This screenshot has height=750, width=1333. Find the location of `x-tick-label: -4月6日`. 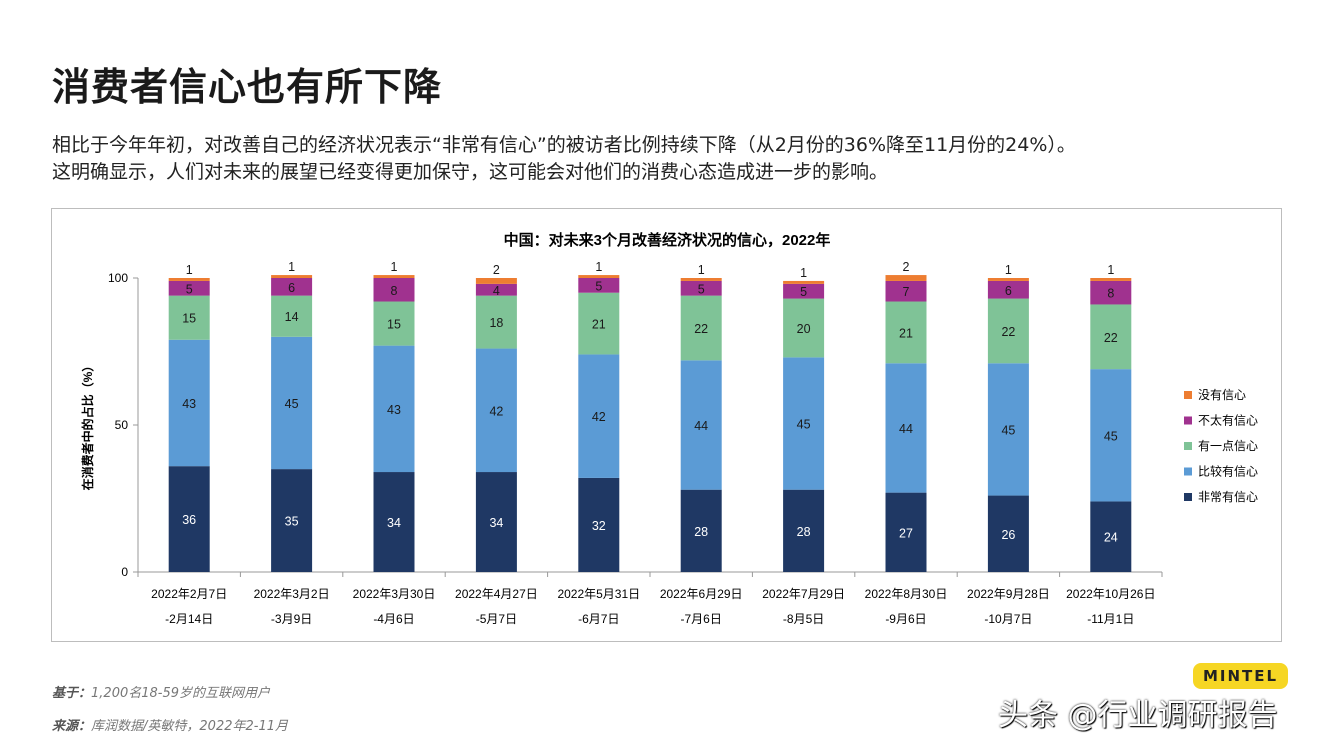

x-tick-label: -4月6日 is located at coordinates (393, 619).